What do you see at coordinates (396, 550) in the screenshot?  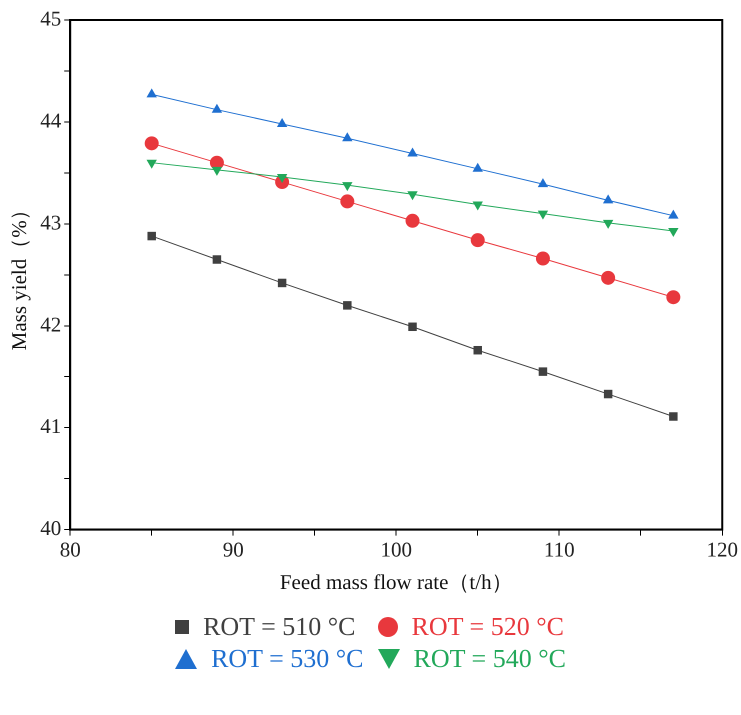 I see `x-tick-label: 100` at bounding box center [396, 550].